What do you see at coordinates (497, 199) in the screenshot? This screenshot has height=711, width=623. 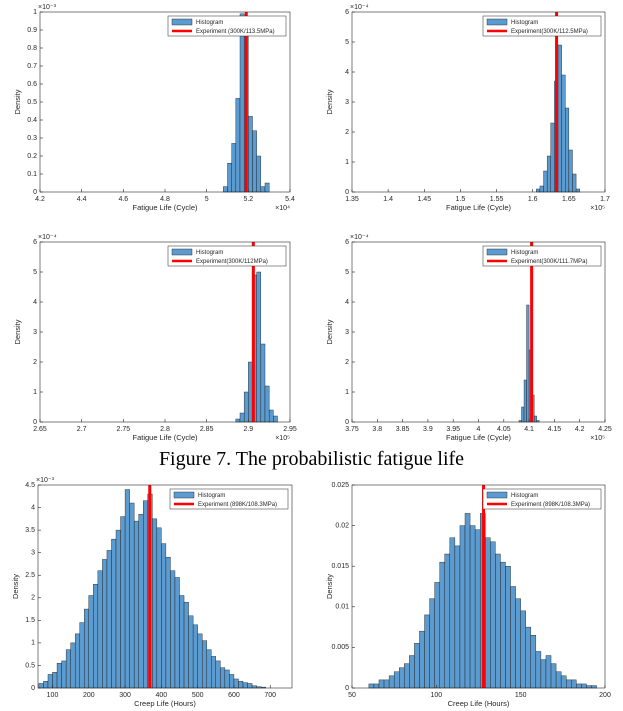 I see `x-tick-label: 1.55` at bounding box center [497, 199].